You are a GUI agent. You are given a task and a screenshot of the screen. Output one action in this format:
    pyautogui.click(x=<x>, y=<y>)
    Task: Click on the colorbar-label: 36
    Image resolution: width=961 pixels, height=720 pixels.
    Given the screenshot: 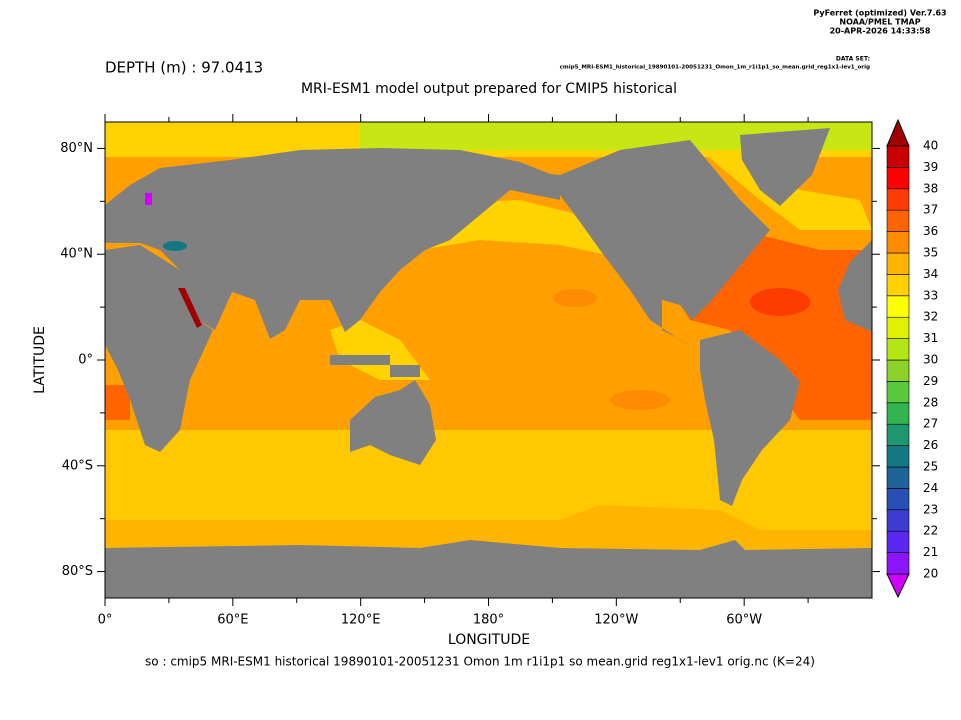 What is the action you would take?
    pyautogui.click(x=930, y=231)
    